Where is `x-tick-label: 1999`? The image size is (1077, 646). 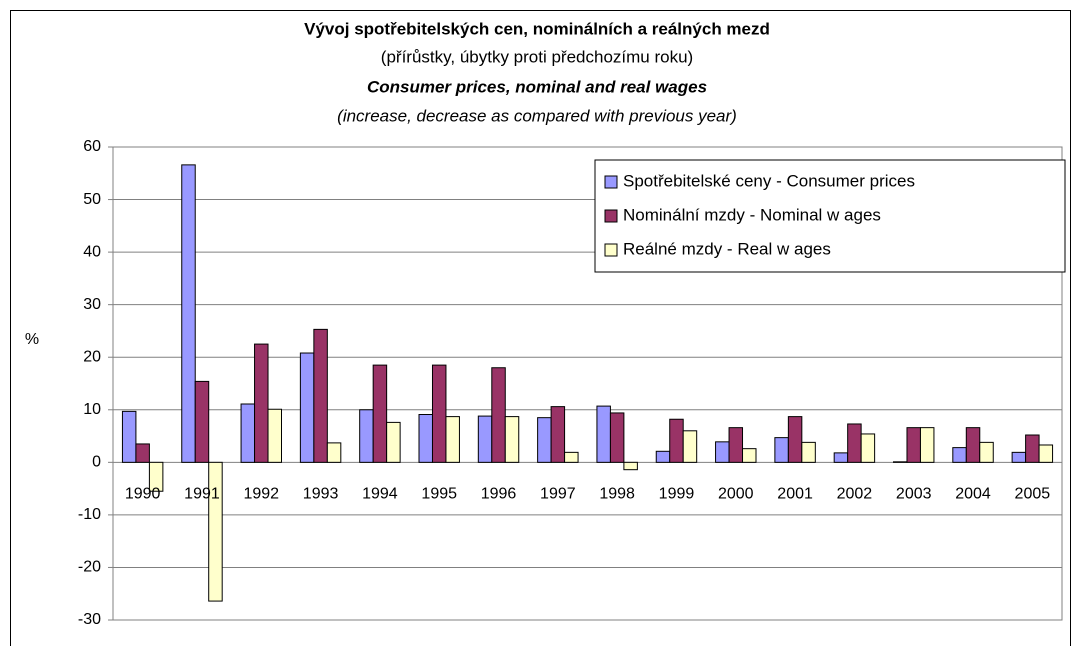
x-tick-label: 1999 is located at coordinates (677, 494).